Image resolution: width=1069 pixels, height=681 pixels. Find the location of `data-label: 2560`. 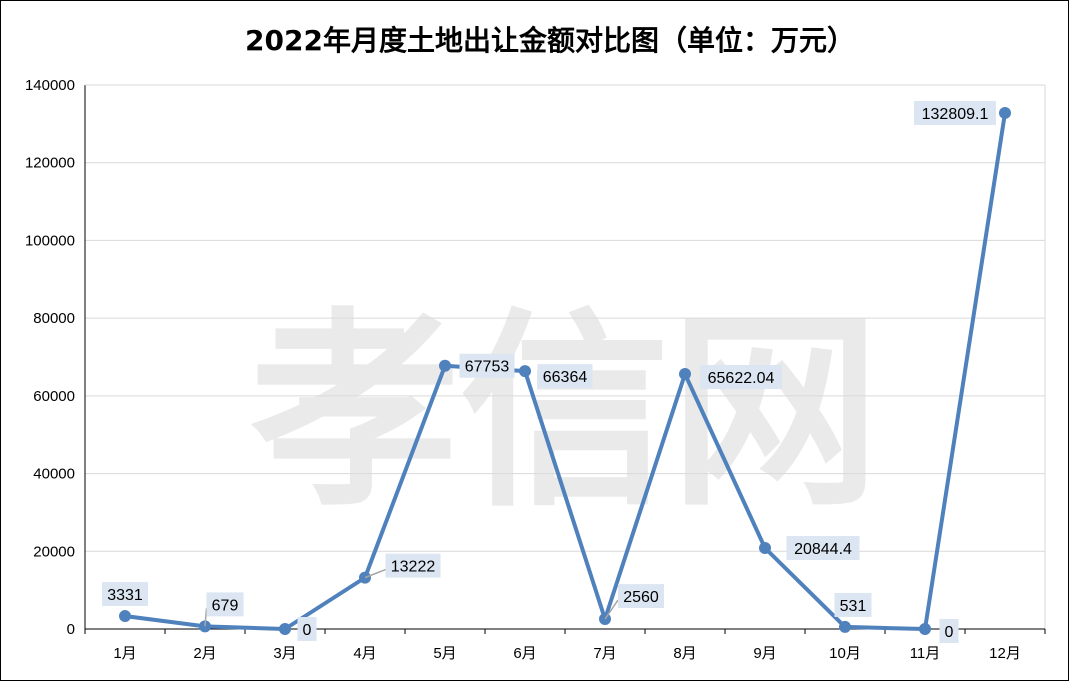

data-label: 2560 is located at coordinates (641, 597).